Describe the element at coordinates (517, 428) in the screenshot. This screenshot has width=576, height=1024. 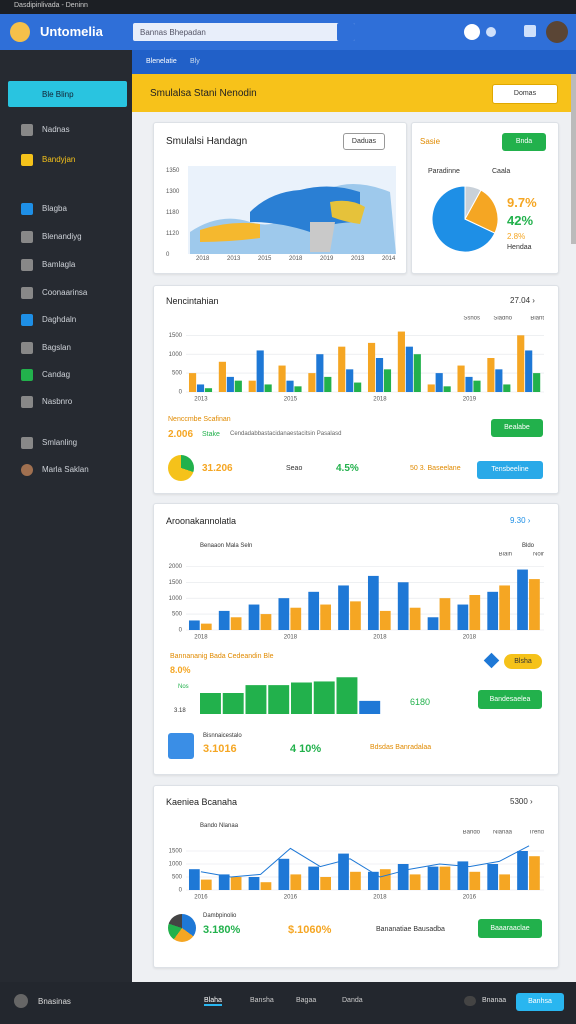
I see `card-button: Bealabe` at that location.